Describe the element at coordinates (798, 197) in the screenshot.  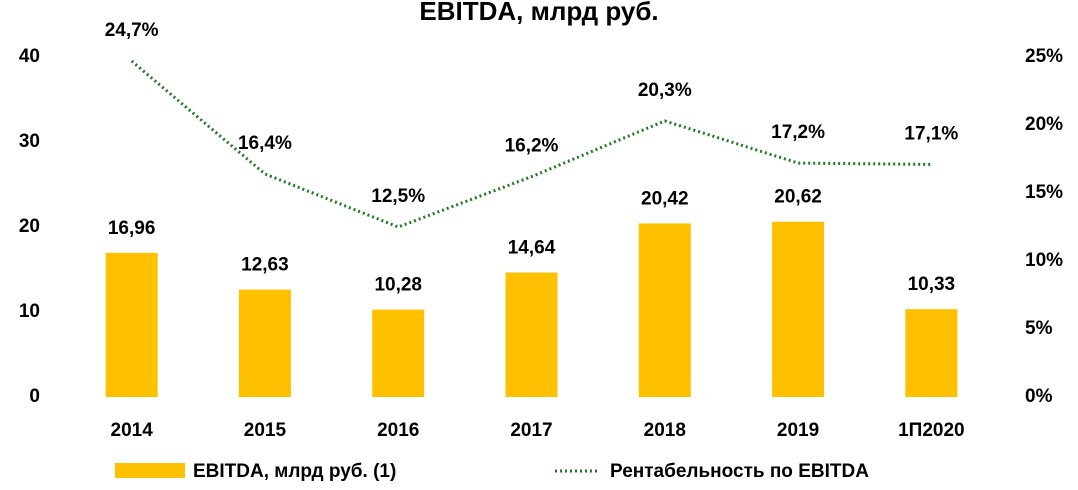
I see `data-label: 20,62` at that location.